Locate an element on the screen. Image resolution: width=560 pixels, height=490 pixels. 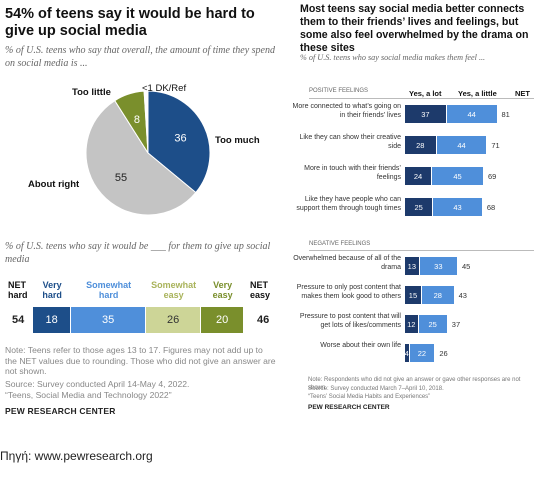
negative-divider is located at coordinates (421, 250).